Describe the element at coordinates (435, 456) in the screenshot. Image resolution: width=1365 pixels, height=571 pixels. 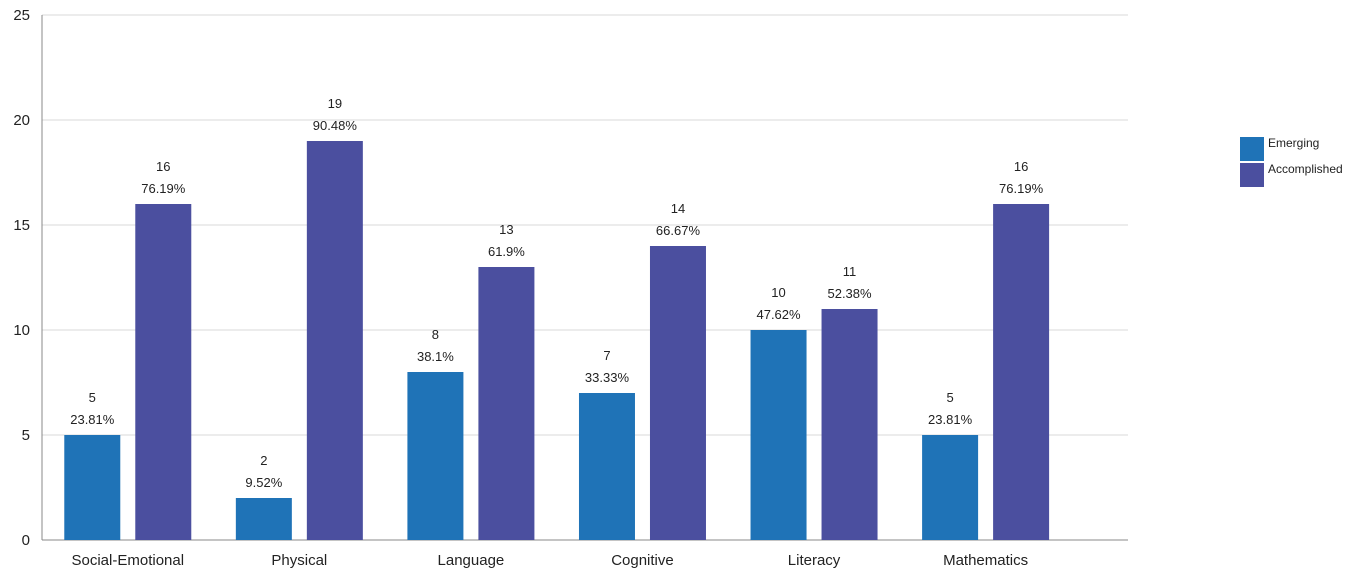
I see `bar-emerging-language` at that location.